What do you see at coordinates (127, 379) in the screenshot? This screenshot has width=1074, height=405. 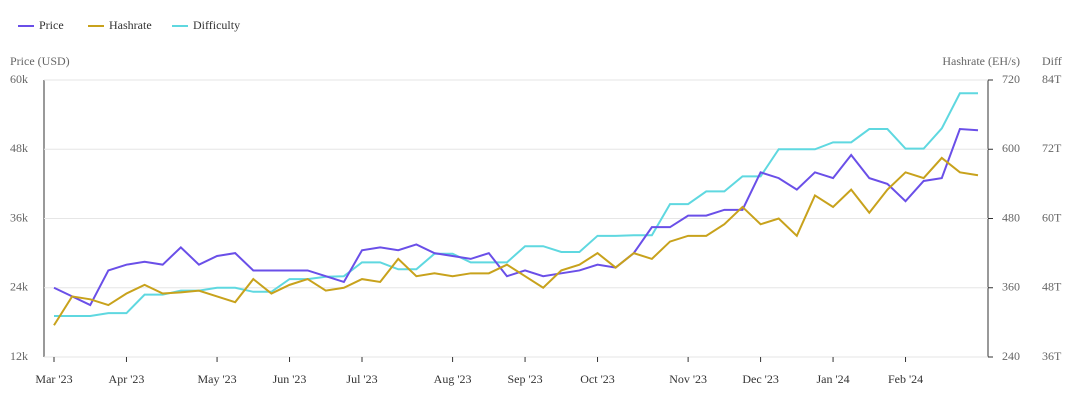 I see `x-tick-label: Apr '23` at bounding box center [127, 379].